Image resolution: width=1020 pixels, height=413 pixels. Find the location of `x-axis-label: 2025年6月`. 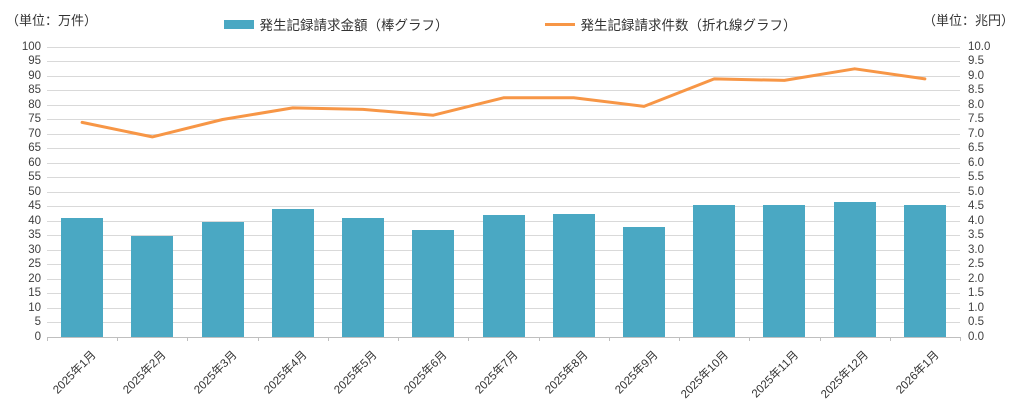

x-axis-label: 2025年6月 is located at coordinates (426, 373).